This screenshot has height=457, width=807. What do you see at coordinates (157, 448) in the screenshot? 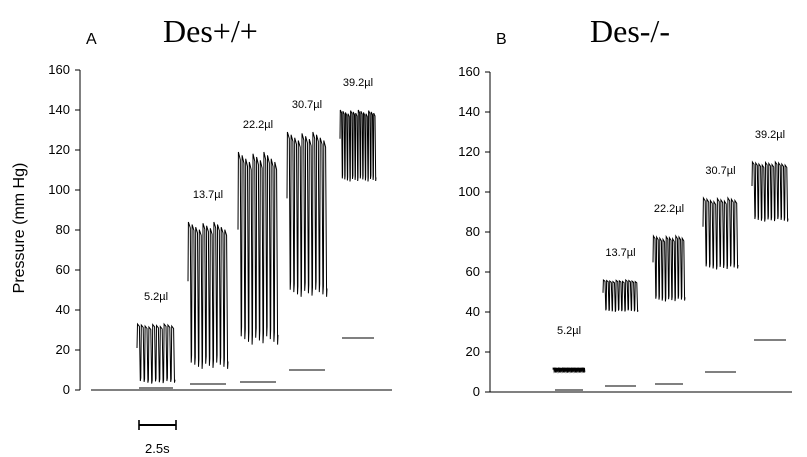
I see `scale-bar-label: 2.5s` at bounding box center [157, 448].